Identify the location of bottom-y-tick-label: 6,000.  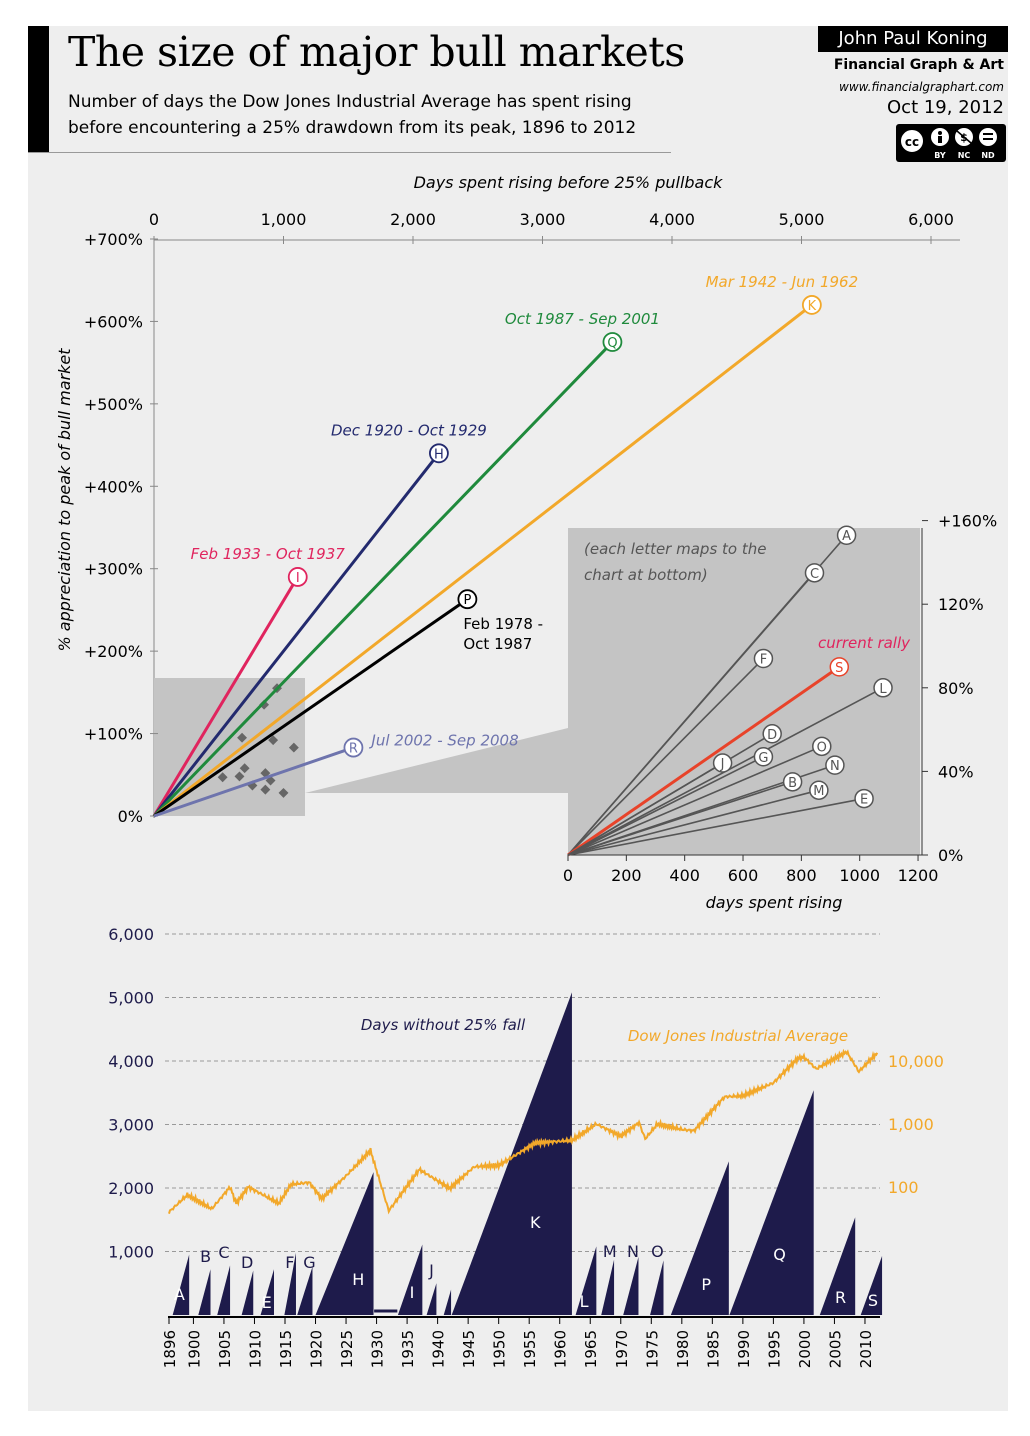
(131, 934).